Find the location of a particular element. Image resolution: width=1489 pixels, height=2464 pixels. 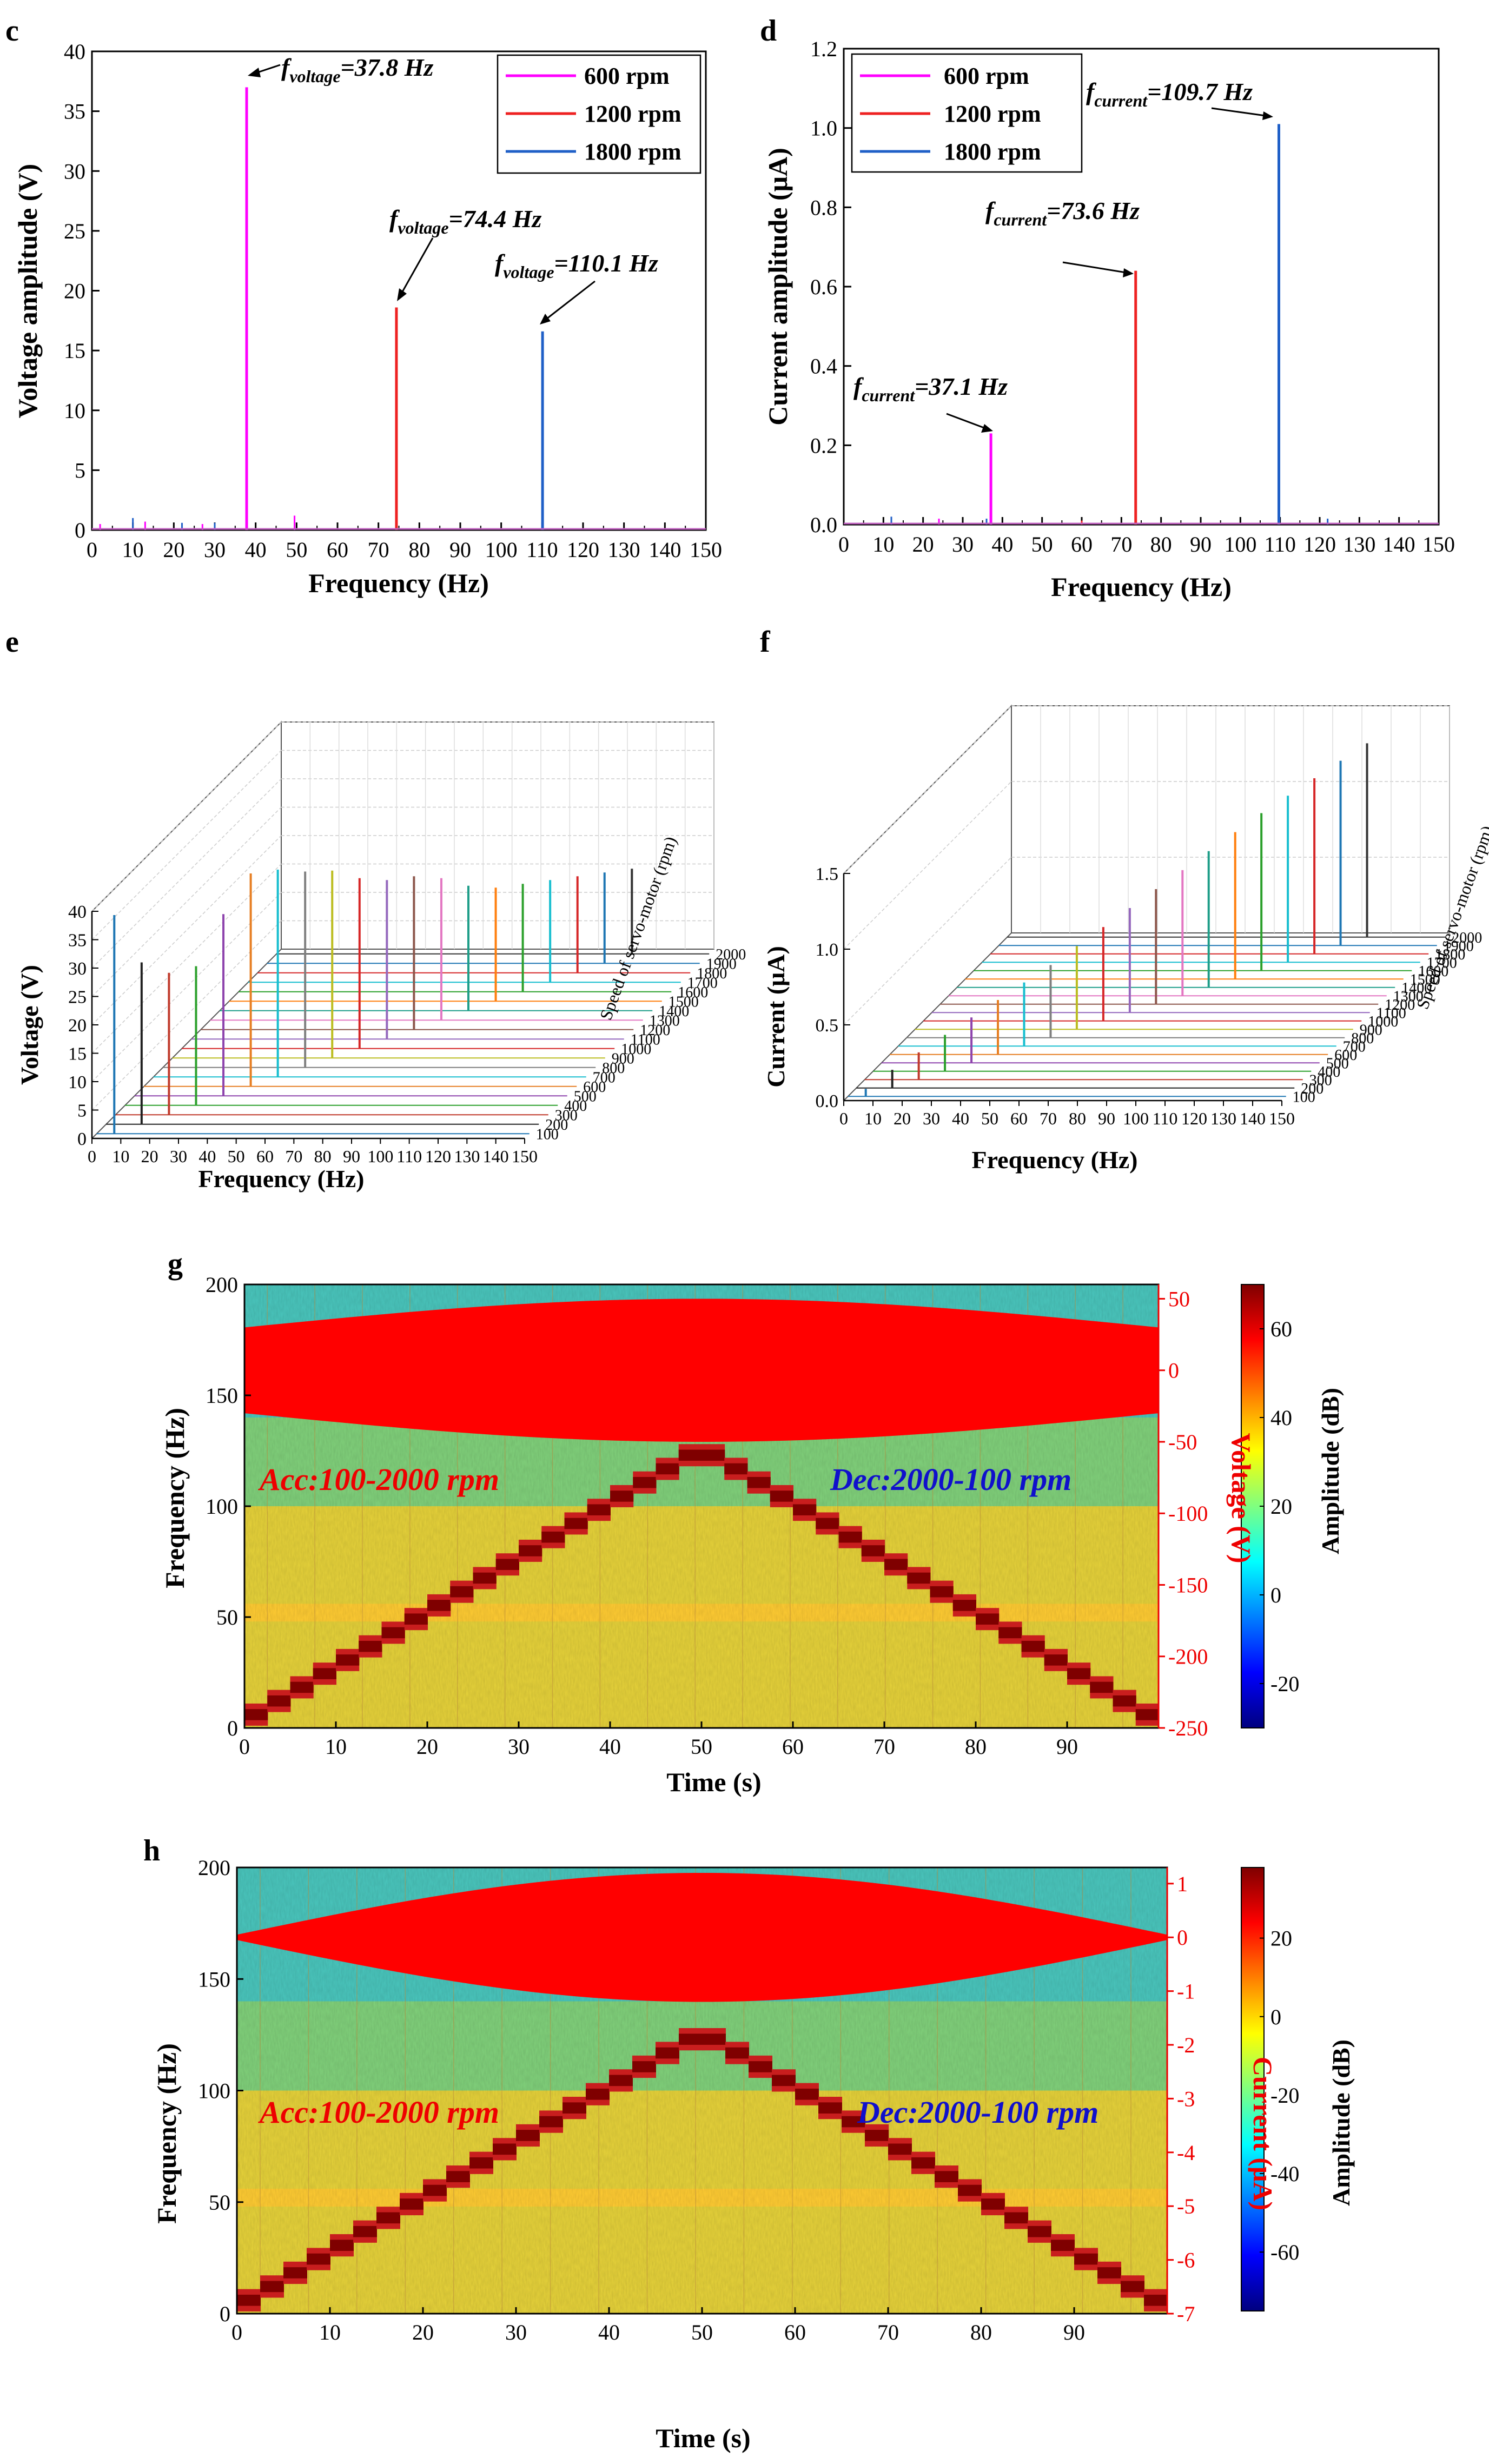

h-y2tick-label: -4 is located at coordinates (1186, 2153).